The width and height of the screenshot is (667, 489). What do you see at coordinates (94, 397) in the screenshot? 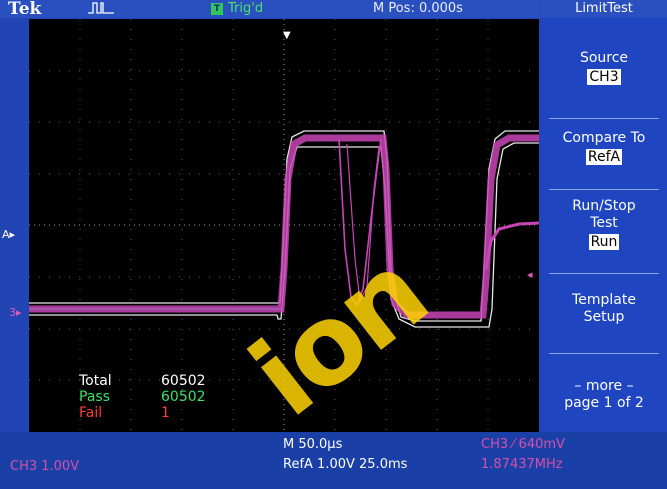
I see `pass-label: Pass` at bounding box center [94, 397].